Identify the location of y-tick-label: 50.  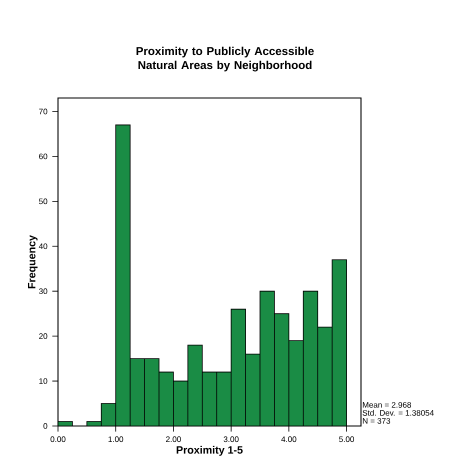
(43, 201).